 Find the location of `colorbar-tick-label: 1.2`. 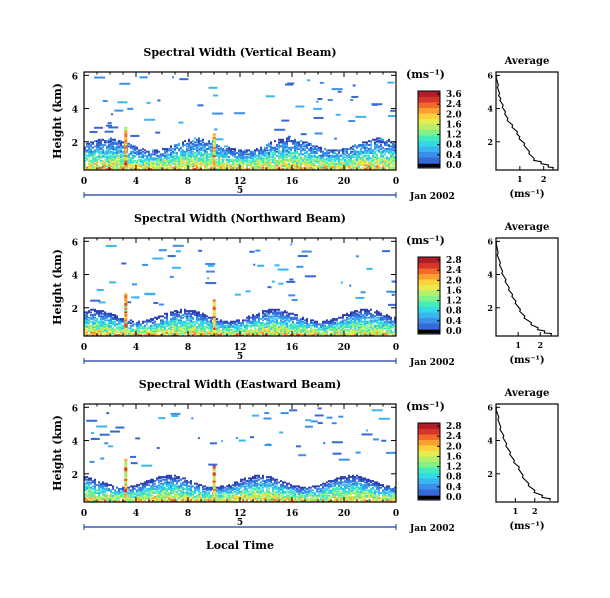

colorbar-tick-label: 1.2 is located at coordinates (454, 302).